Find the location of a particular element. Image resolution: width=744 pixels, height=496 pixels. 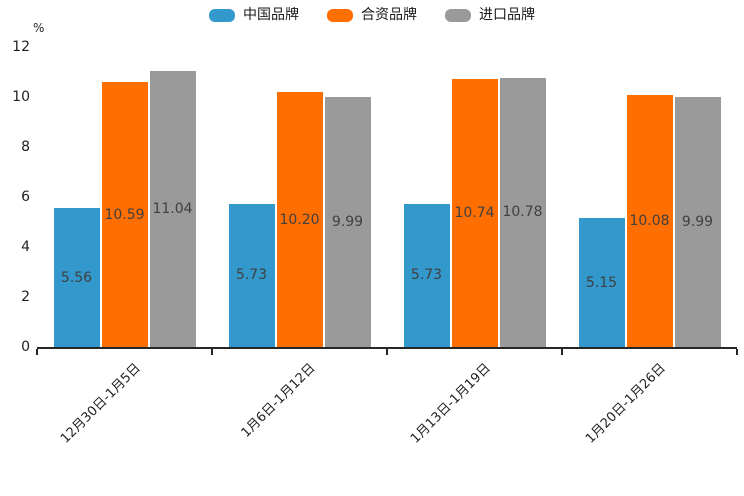

bar-group-1: 5.73 10.20 9.99 is located at coordinates (299, 197).